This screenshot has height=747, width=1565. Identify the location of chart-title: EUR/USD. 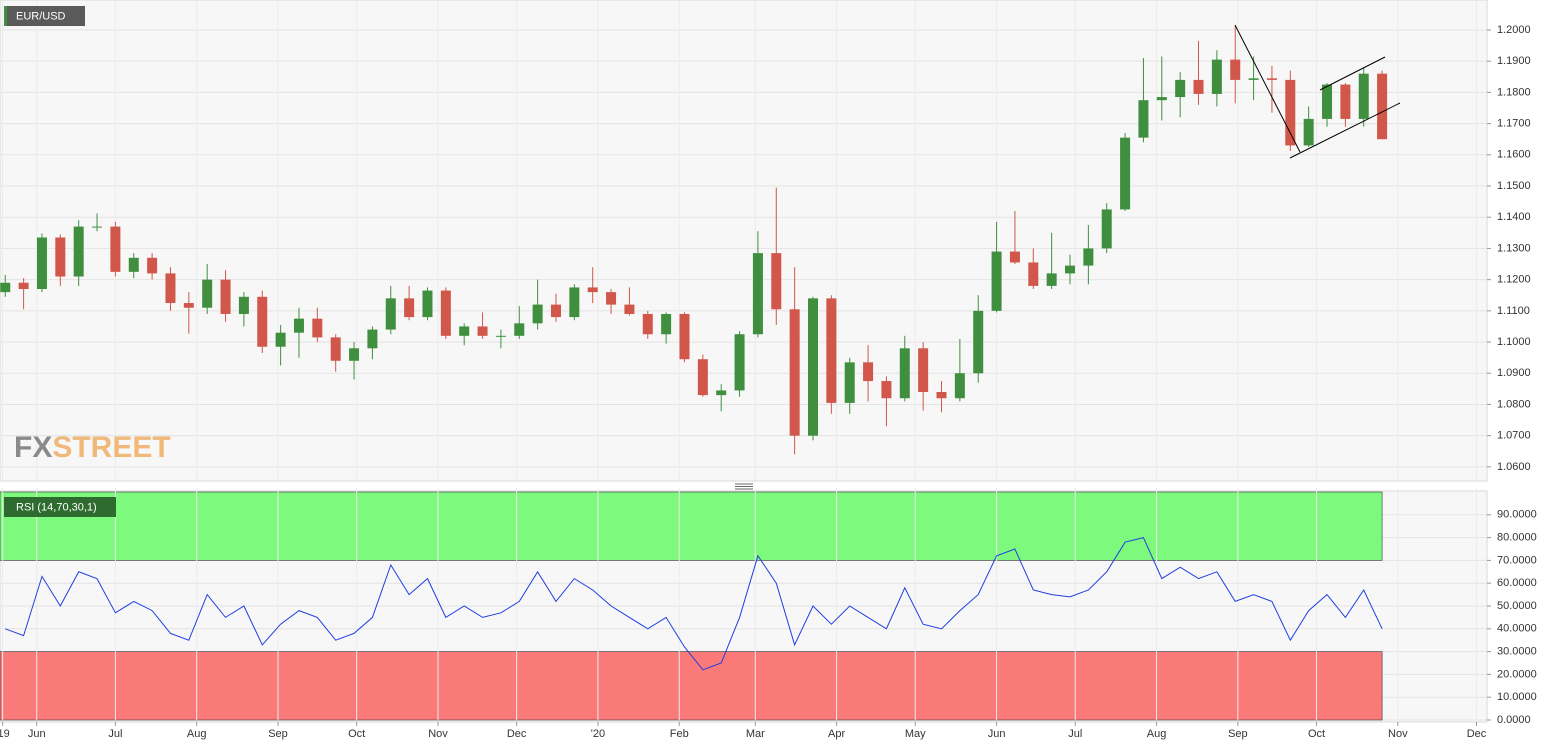
(41, 16).